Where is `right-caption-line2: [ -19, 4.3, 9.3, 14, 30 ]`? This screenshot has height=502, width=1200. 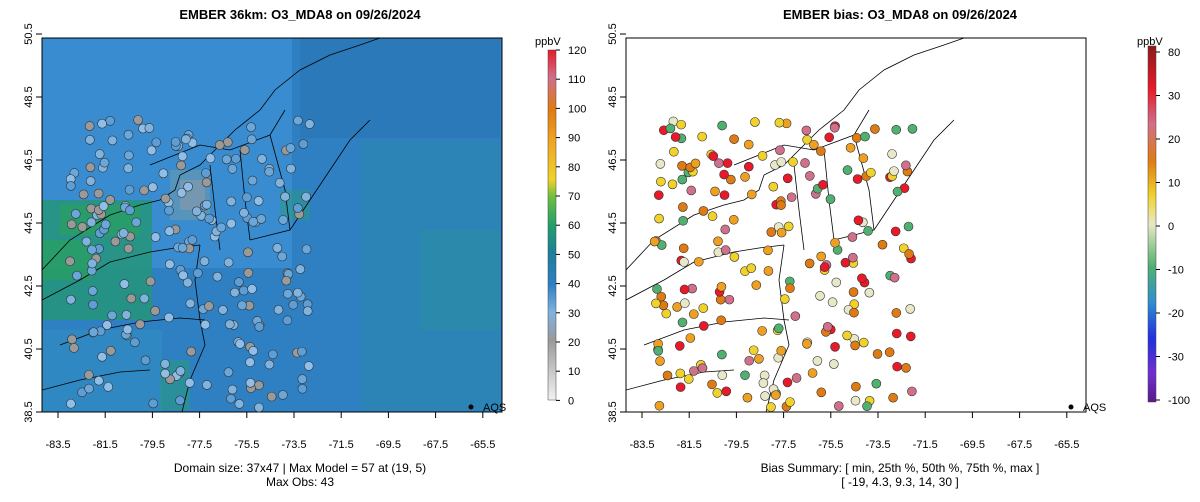 right-caption-line2: [ -19, 4.3, 9.3, 14, 30 ] is located at coordinates (900, 482).